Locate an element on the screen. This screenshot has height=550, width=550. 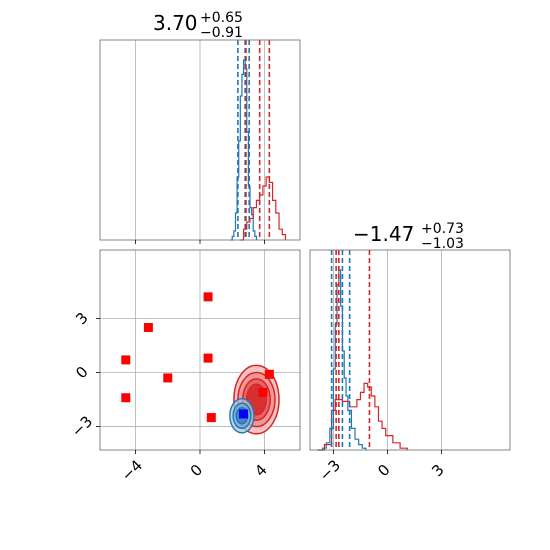
axes-frame is located at coordinates (410, 350).